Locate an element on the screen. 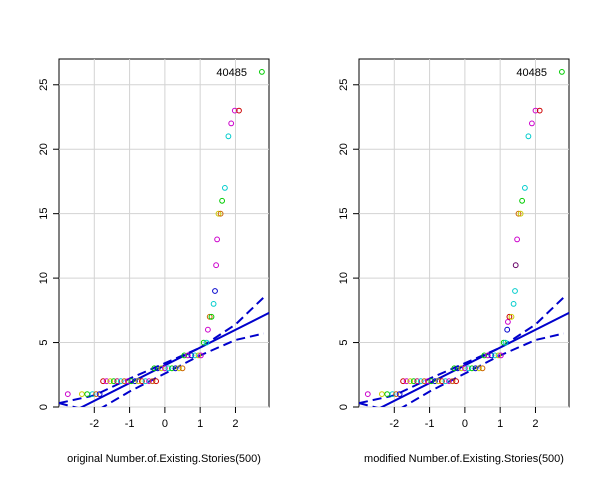 The width and height of the screenshot is (600, 480). x-axis-label-left: original Number.of.Existing.Stories(500) is located at coordinates (164, 459).